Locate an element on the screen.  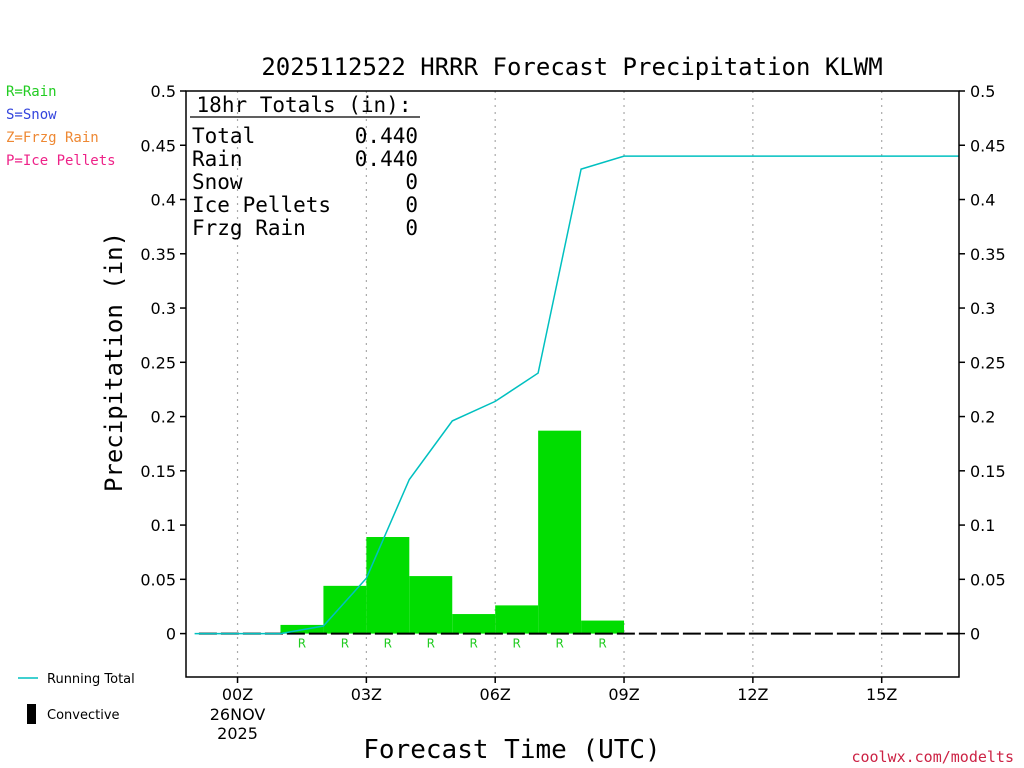
x-tick-label-12Z: 12Z is located at coordinates (752, 694).